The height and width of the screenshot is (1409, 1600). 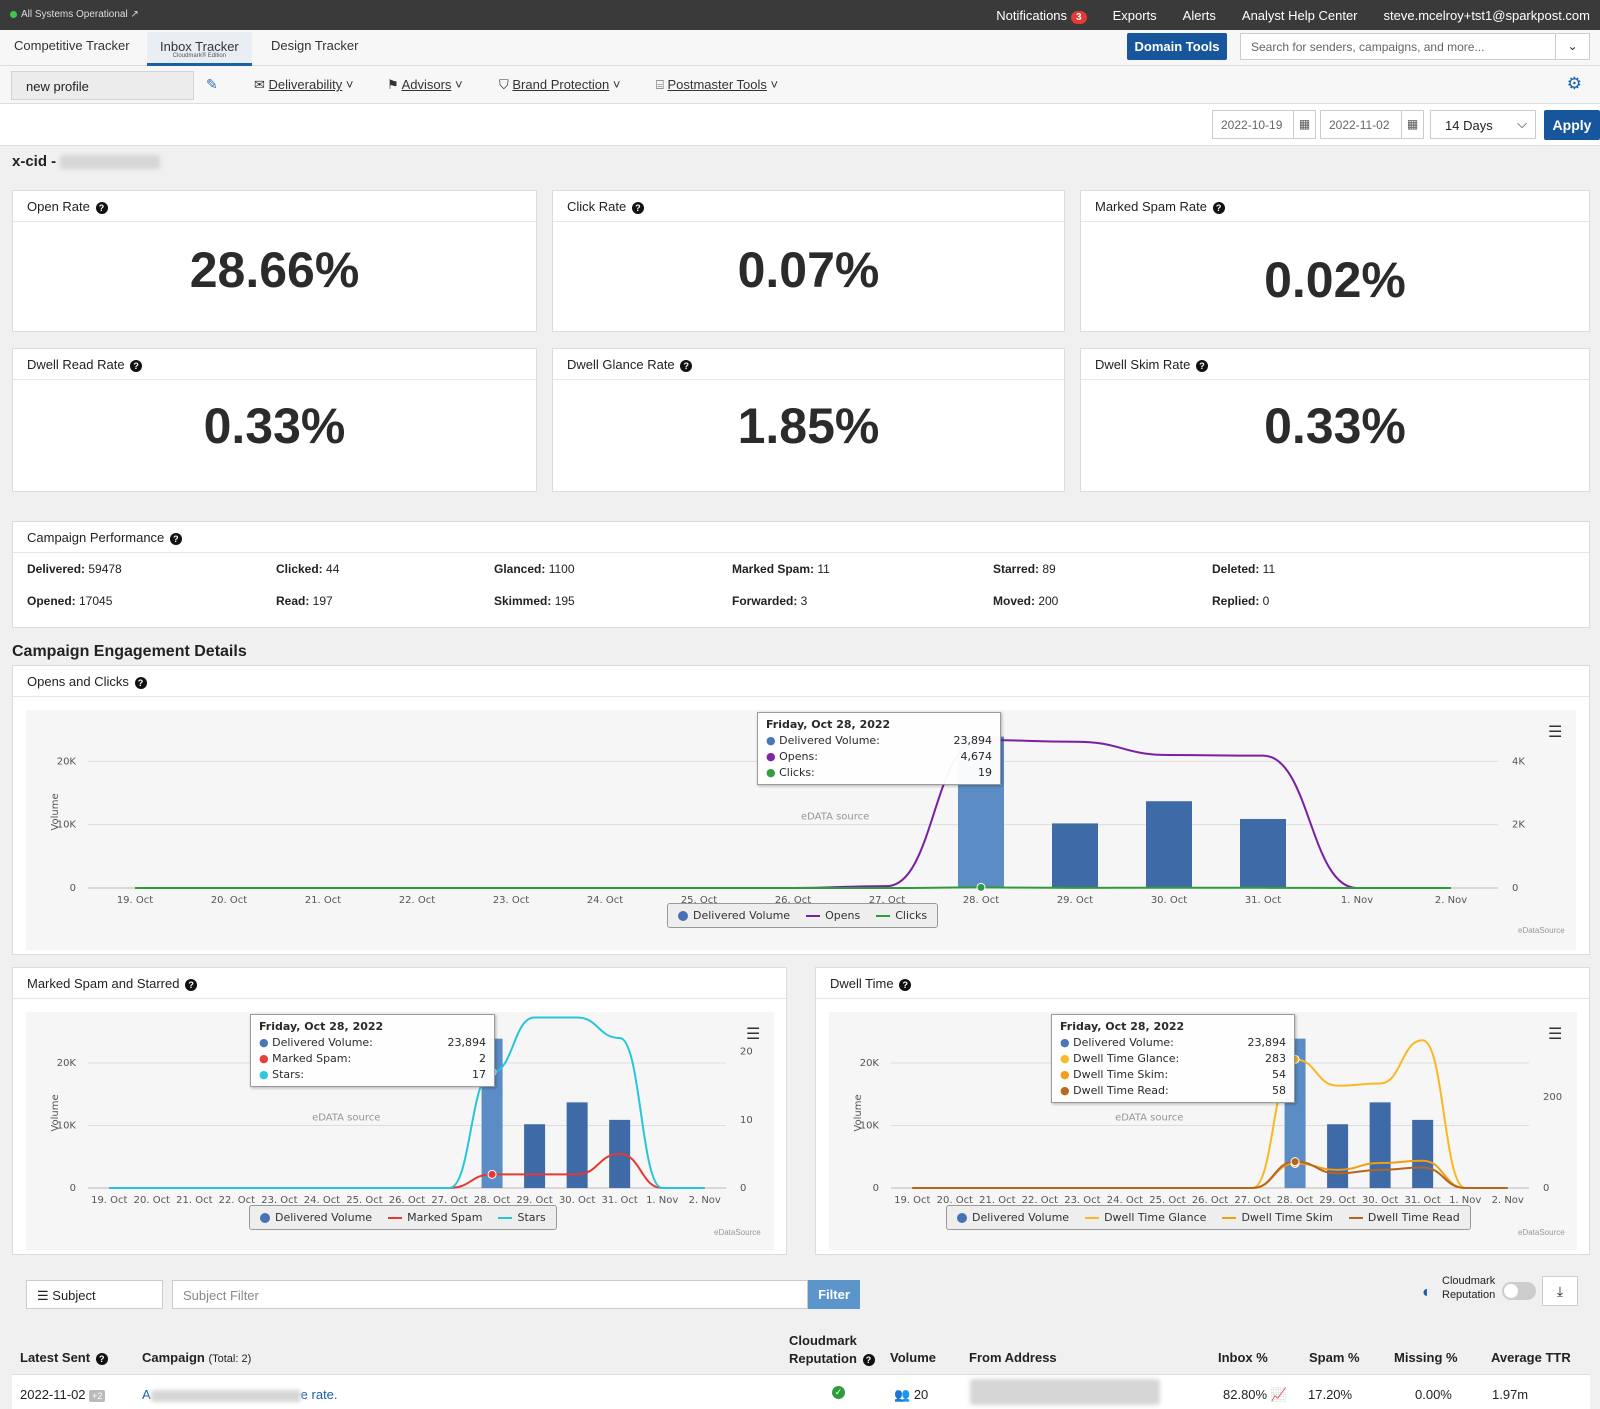 What do you see at coordinates (997, 1200) in the screenshot?
I see `x-tick-label: 21. Oct` at bounding box center [997, 1200].